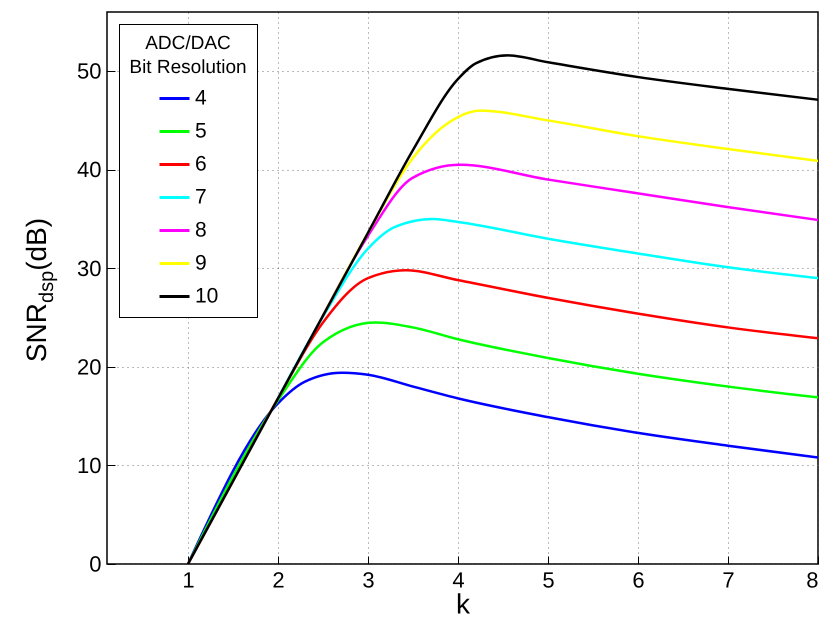 This screenshot has width=828, height=633. Describe the element at coordinates (812, 580) in the screenshot. I see `x-tick-label: 8` at that location.